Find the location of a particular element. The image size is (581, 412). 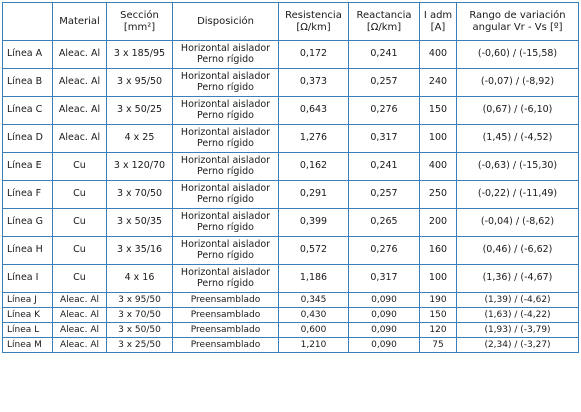

cell-linea: Línea E is located at coordinates (27, 166).